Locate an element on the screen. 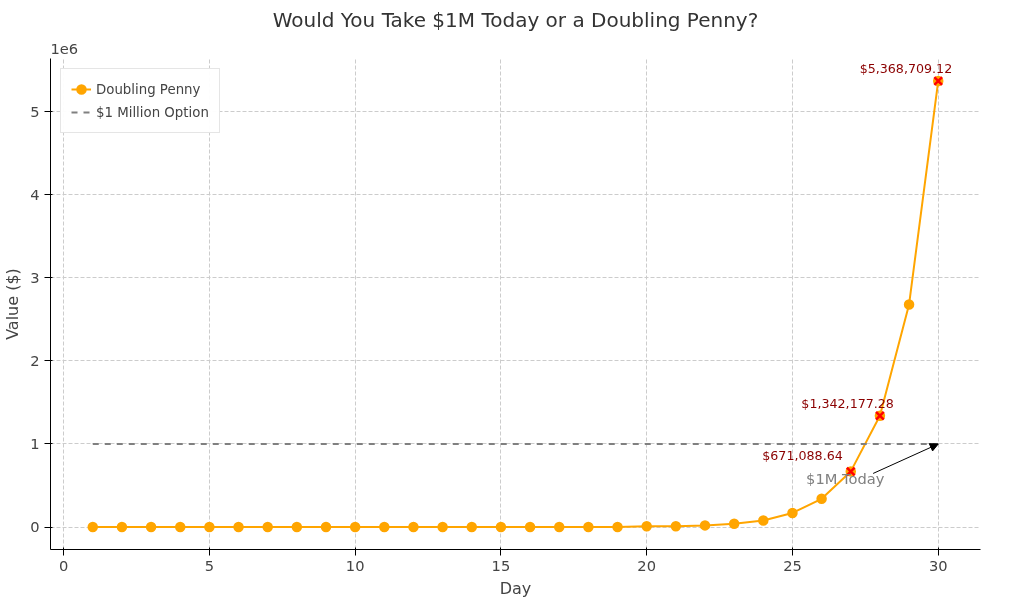 The image size is (1024, 614). y-tick-label: 0 is located at coordinates (35, 527).